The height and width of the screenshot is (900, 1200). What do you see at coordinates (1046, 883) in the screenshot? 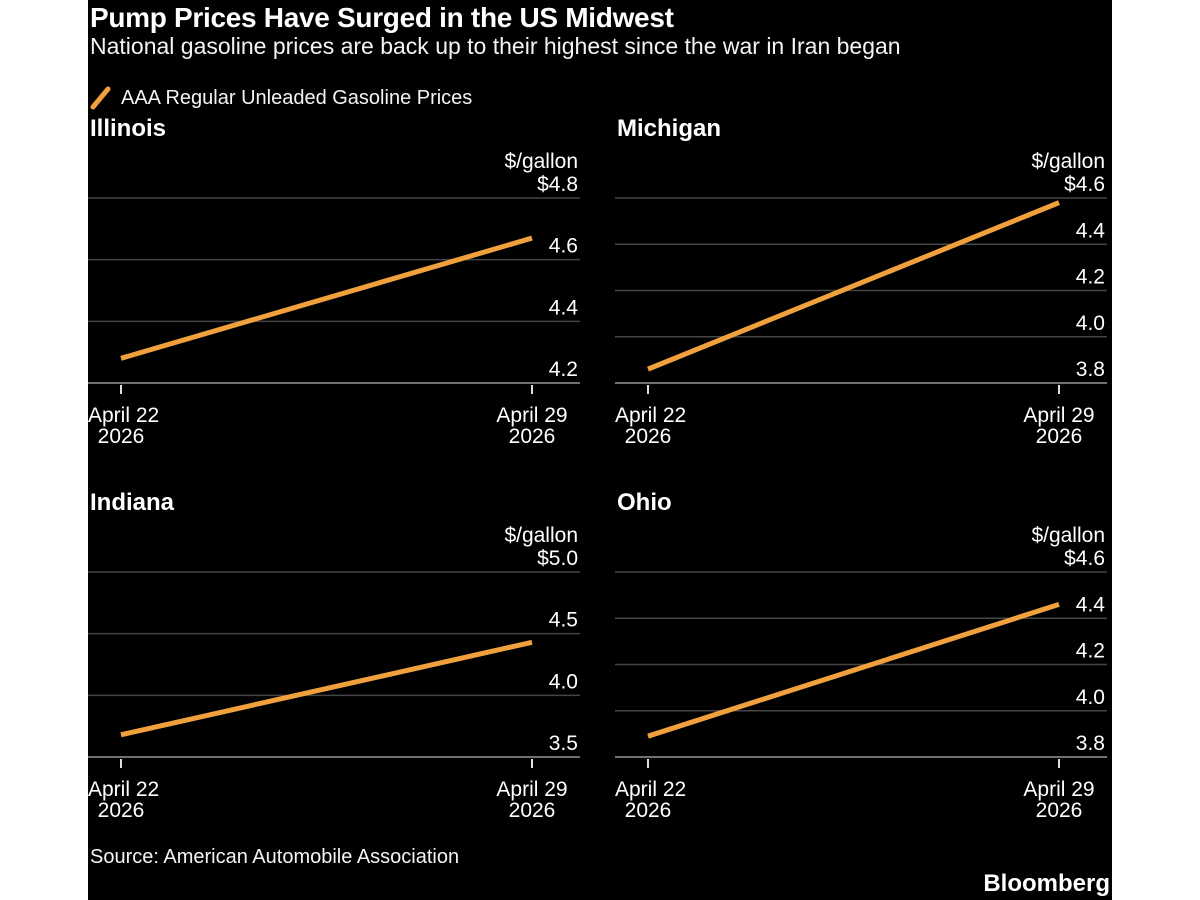
I see `bloomberg-logo: Bloomberg` at bounding box center [1046, 883].